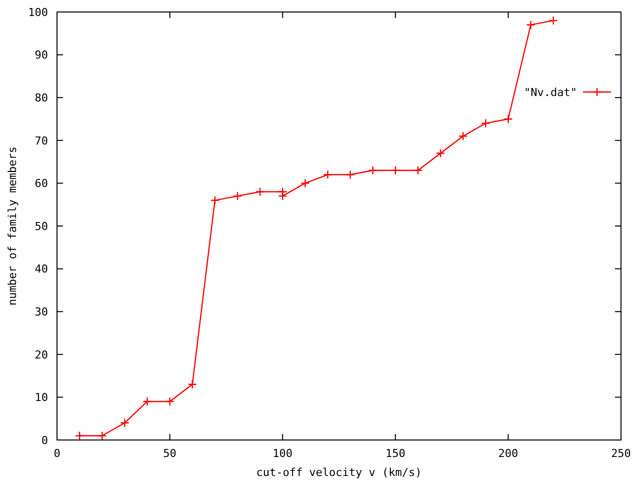 This screenshot has height=480, width=640. What do you see at coordinates (550, 92) in the screenshot?
I see `legend-label: "Nv.dat"` at bounding box center [550, 92].